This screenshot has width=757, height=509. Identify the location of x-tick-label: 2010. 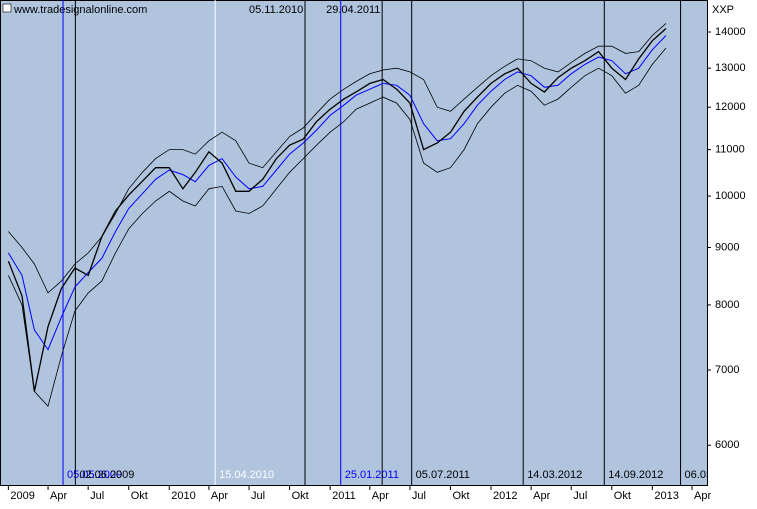
(183, 496).